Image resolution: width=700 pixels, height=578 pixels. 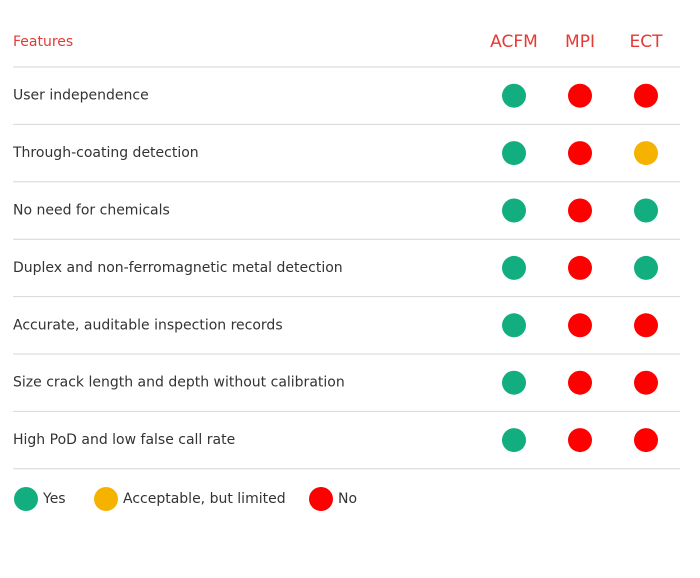 What do you see at coordinates (204, 499) in the screenshot?
I see `legend-label: Acceptable, but limited` at bounding box center [204, 499].